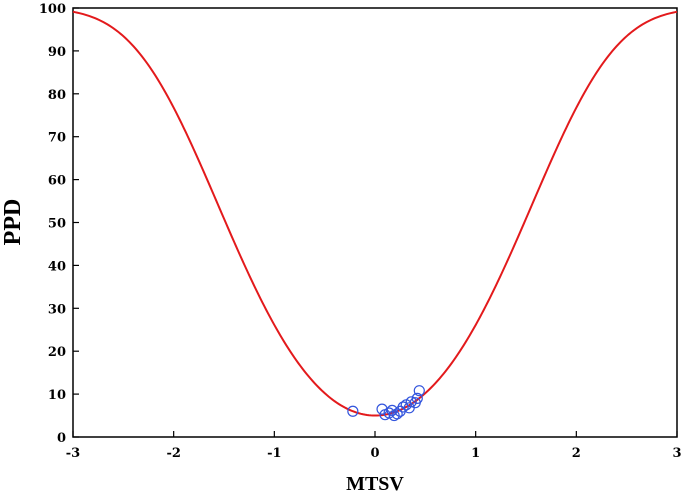 The image size is (685, 497). What do you see at coordinates (57, 52) in the screenshot?
I see `y-tick-label: 90` at bounding box center [57, 52].